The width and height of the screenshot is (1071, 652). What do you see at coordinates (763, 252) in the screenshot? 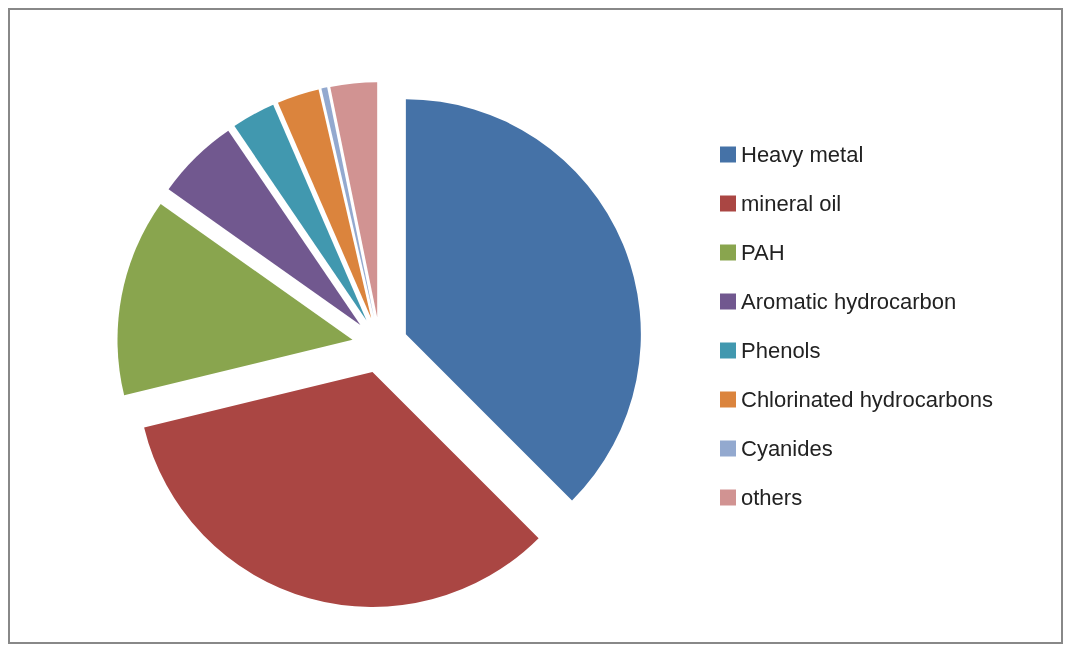
I see `legend-label: PAH` at bounding box center [763, 252].